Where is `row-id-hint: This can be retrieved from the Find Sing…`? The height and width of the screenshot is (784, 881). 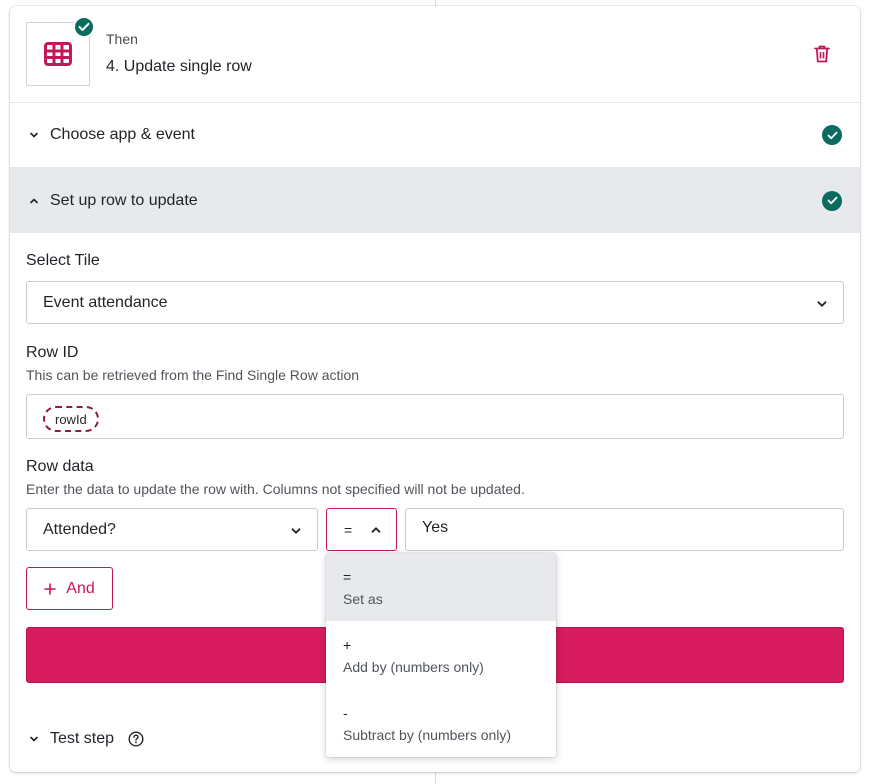
row-id-hint: This can be retrieved from the Find Sing… is located at coordinates (193, 375).